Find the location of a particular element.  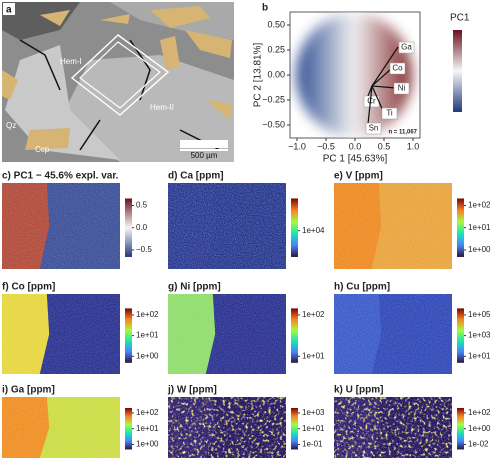

annotation: Qz is located at coordinates (11, 125).